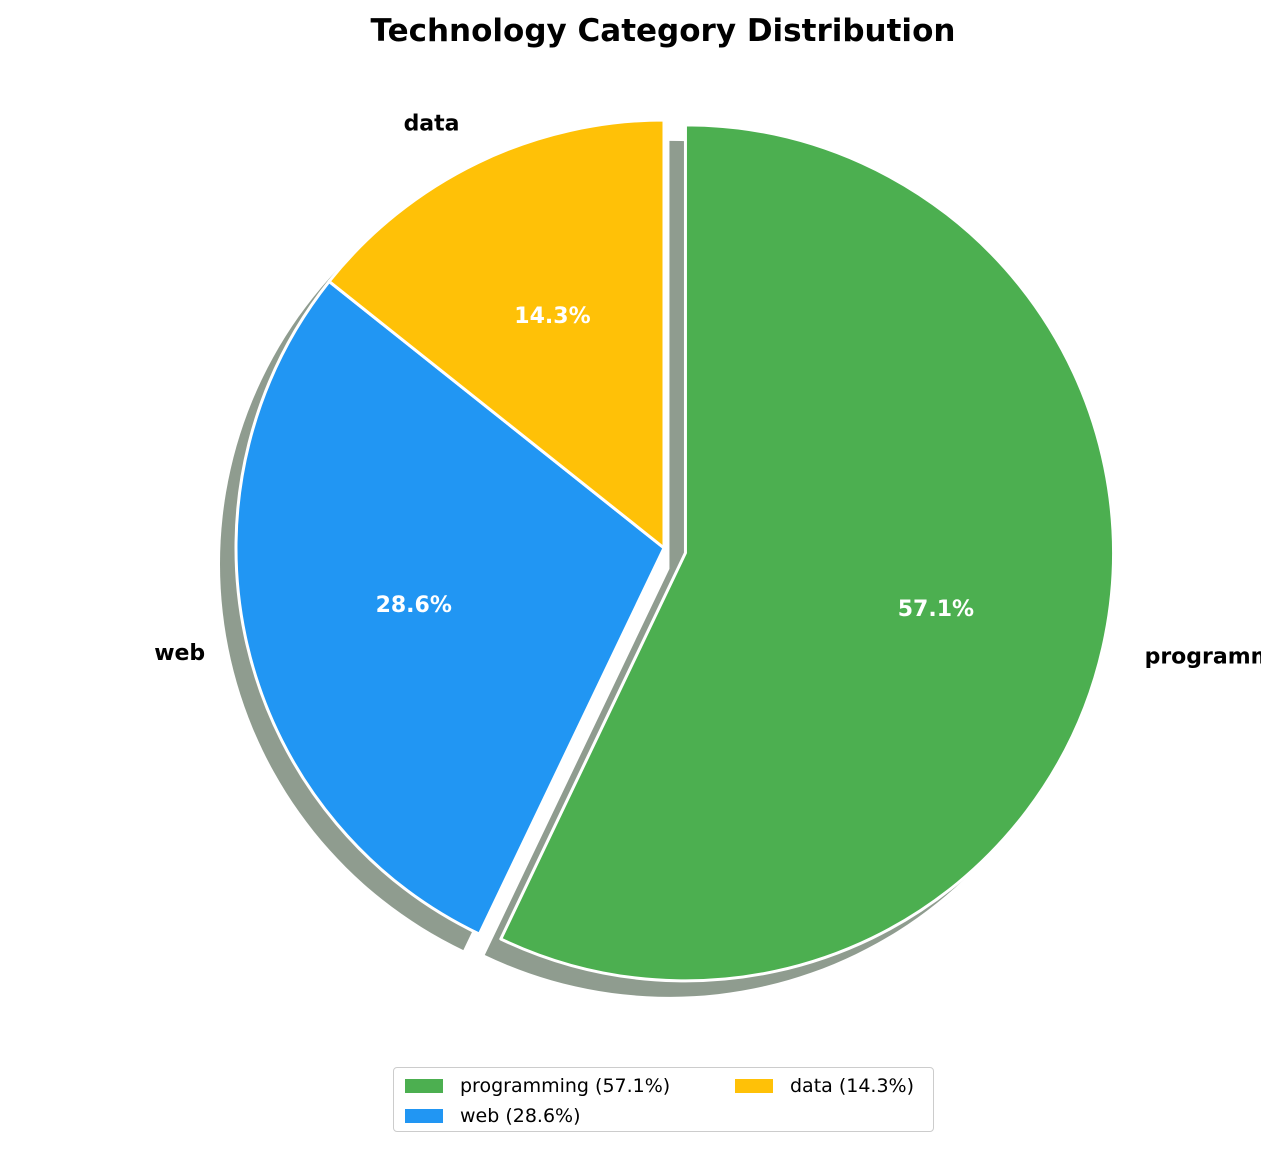  What do you see at coordinates (754, 1086) in the screenshot?
I see `legend-swatch-data` at bounding box center [754, 1086].